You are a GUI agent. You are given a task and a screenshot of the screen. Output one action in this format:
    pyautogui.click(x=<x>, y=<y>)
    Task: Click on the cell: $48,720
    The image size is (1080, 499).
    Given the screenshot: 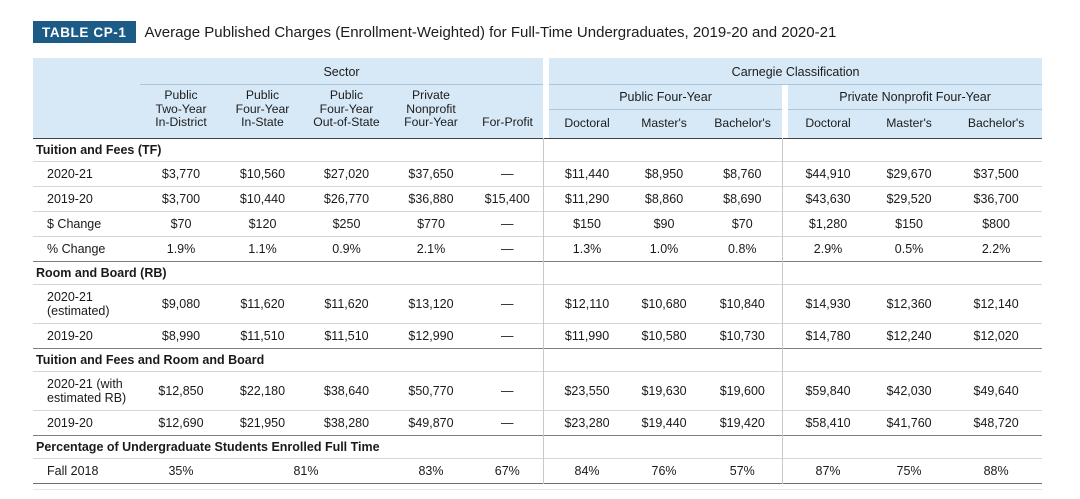 What is the action you would take?
    pyautogui.click(x=996, y=422)
    